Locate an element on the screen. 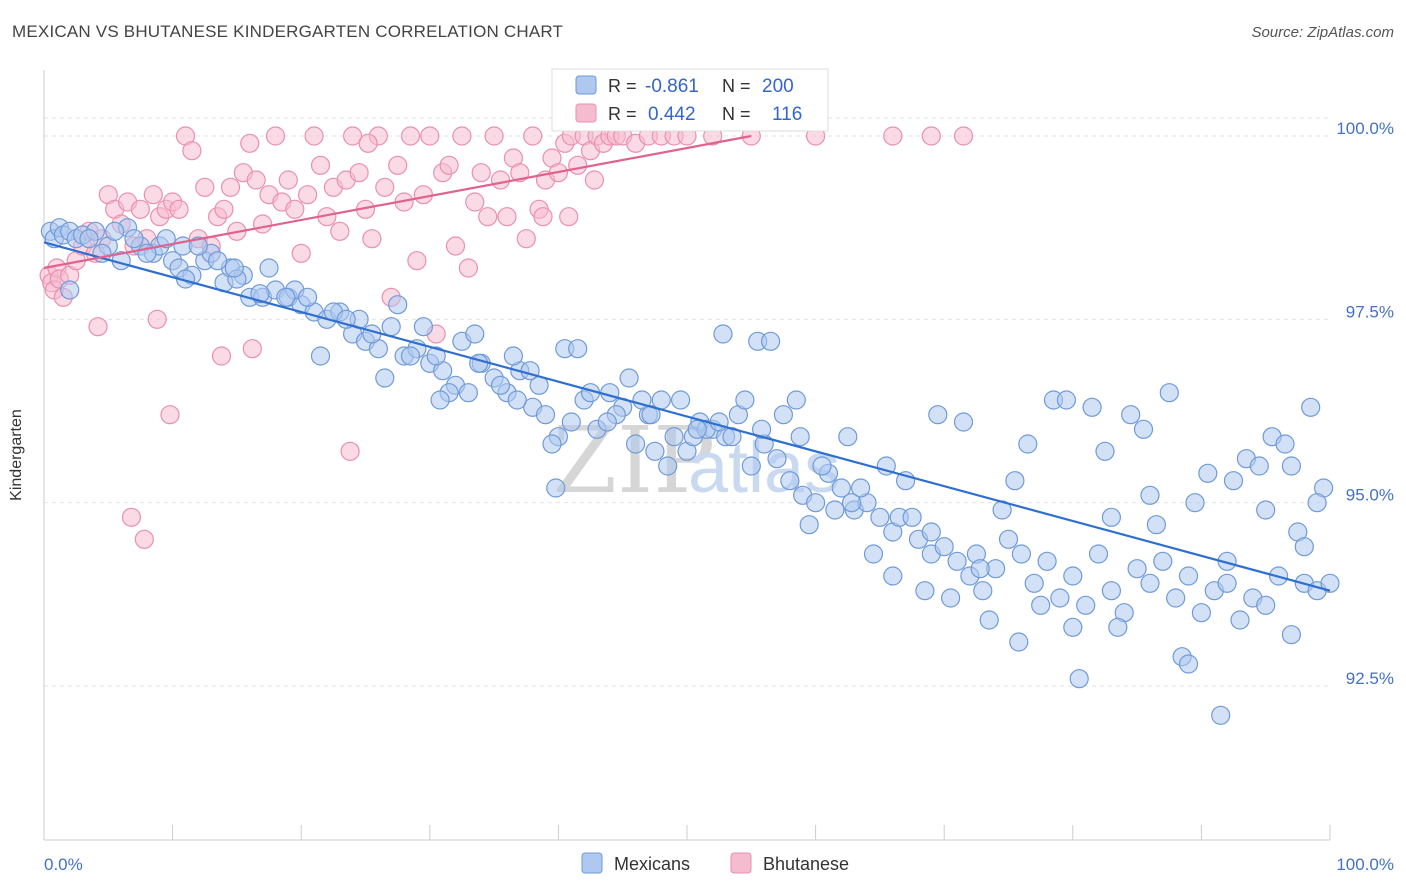 The width and height of the screenshot is (1406, 892). legend-item-mexicans: Mexicans is located at coordinates (652, 864).